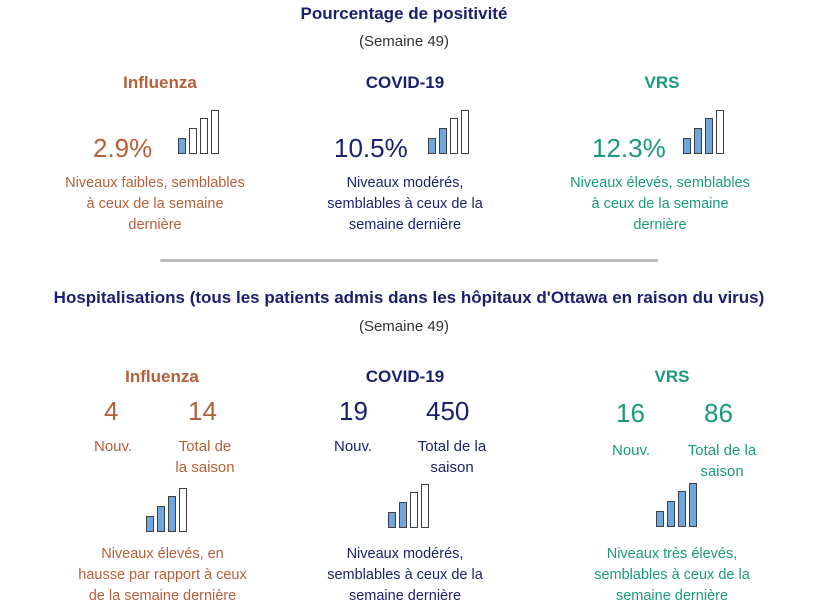  Describe the element at coordinates (408, 506) in the screenshot. I see `hosp-covid-level-icon` at that location.